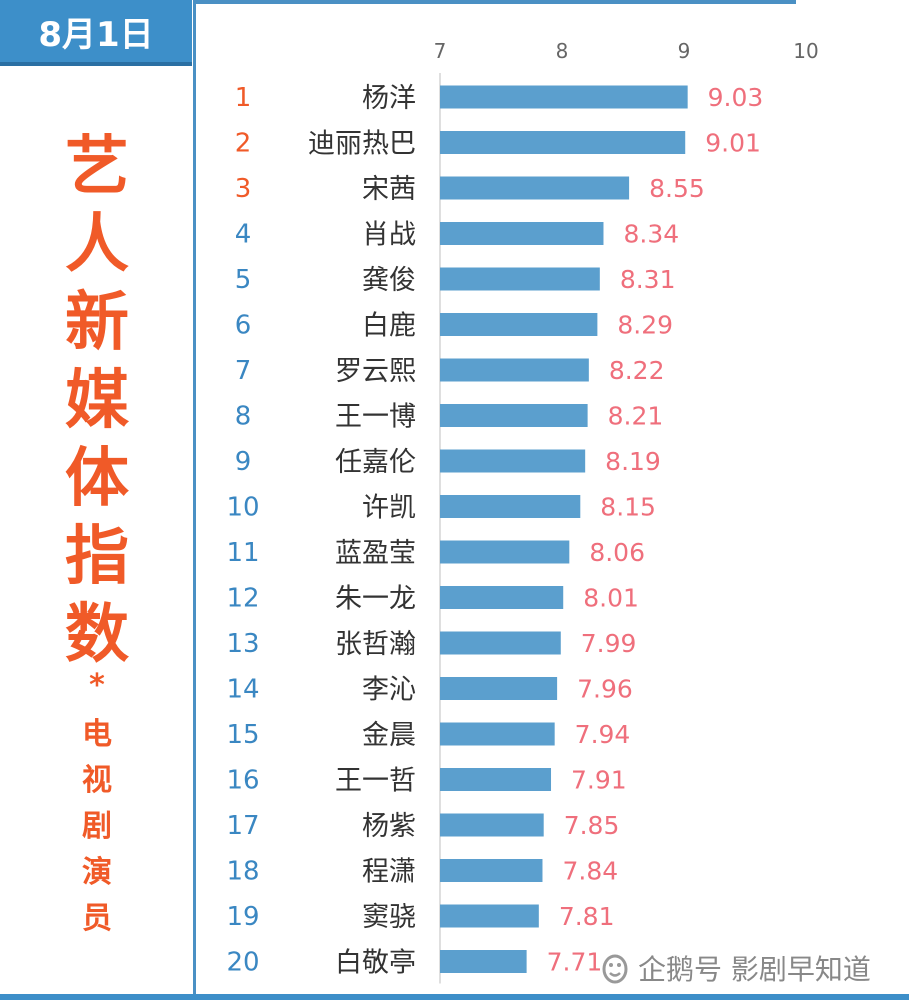  What do you see at coordinates (97, 557) in the screenshot?
I see `title-char: 指` at bounding box center [97, 557].